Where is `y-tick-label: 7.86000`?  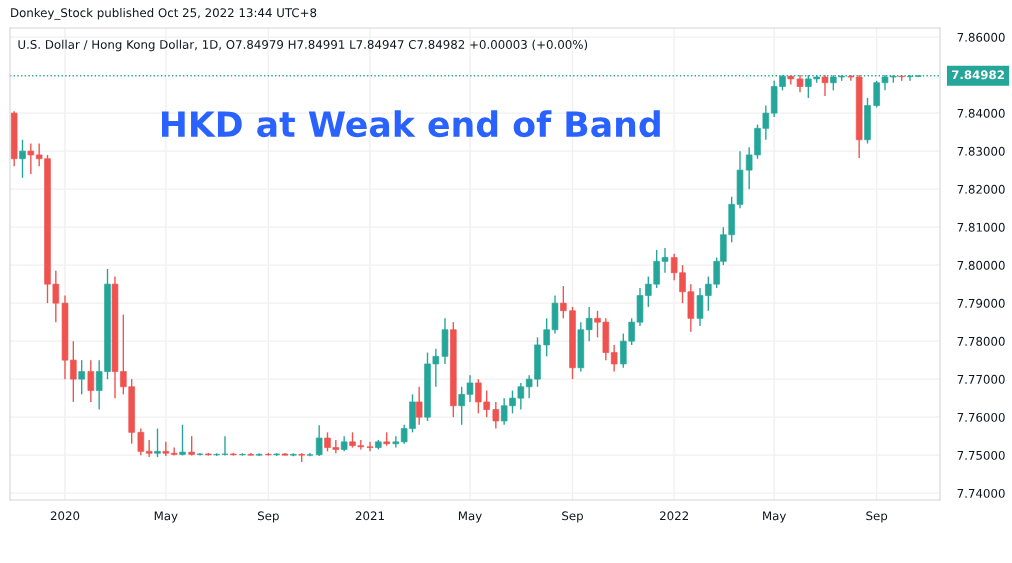
y-tick-label: 7.86000 is located at coordinates (981, 37).